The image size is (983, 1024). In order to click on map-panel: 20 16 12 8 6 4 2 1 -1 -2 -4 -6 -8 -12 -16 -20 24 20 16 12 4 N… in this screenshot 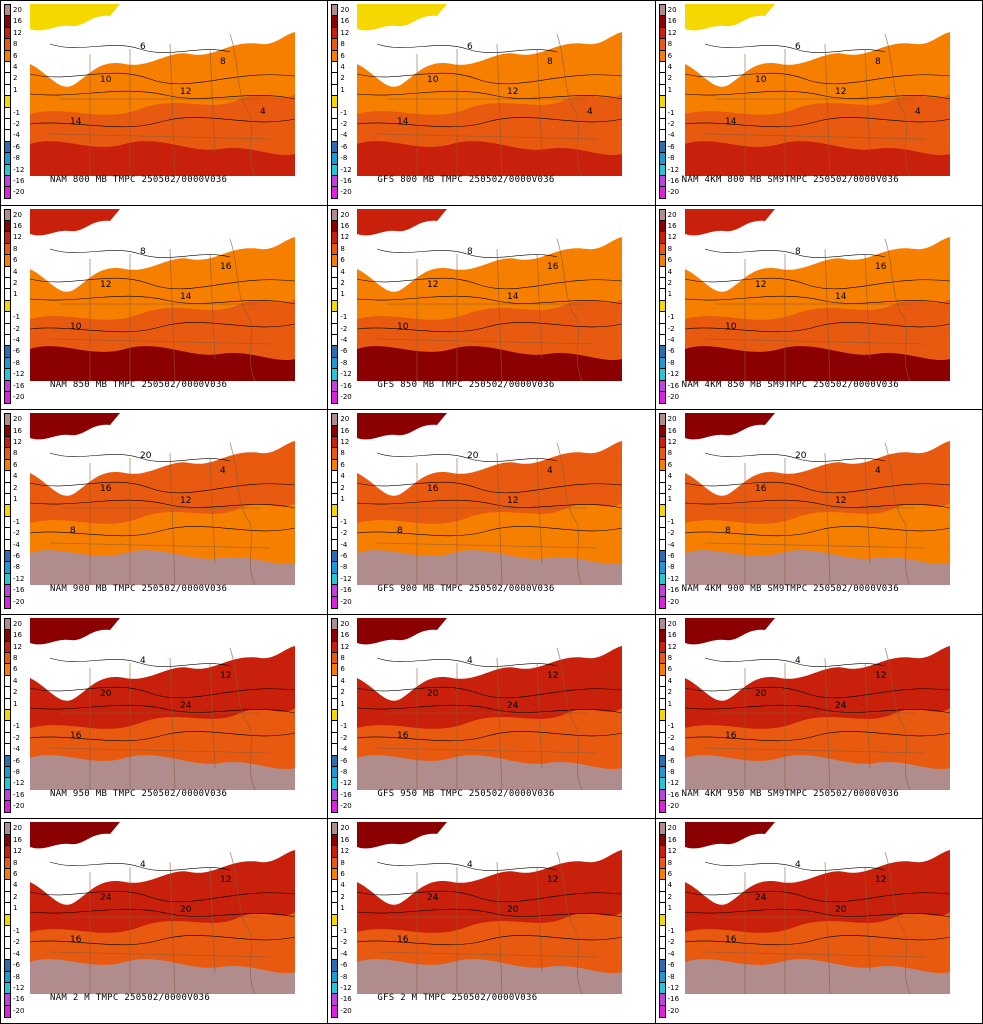, I will do `click(165, 921)`.